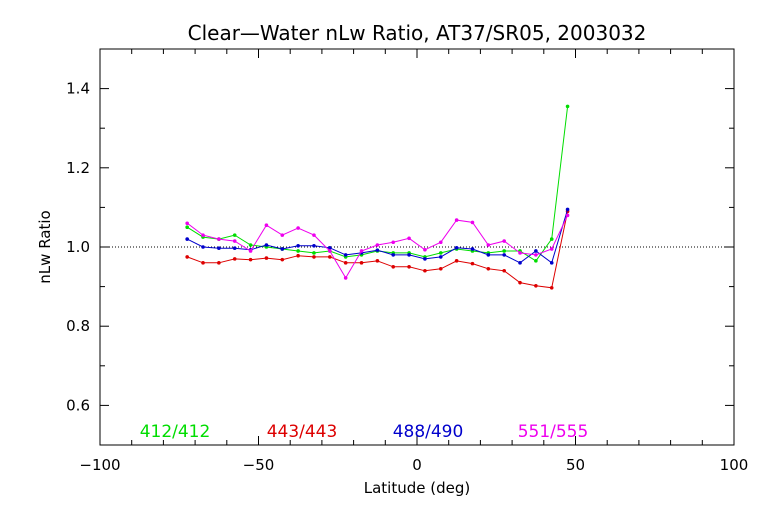 This screenshot has width=768, height=512. What do you see at coordinates (78, 405) in the screenshot?
I see `y-tick-label: 0.6` at bounding box center [78, 405].